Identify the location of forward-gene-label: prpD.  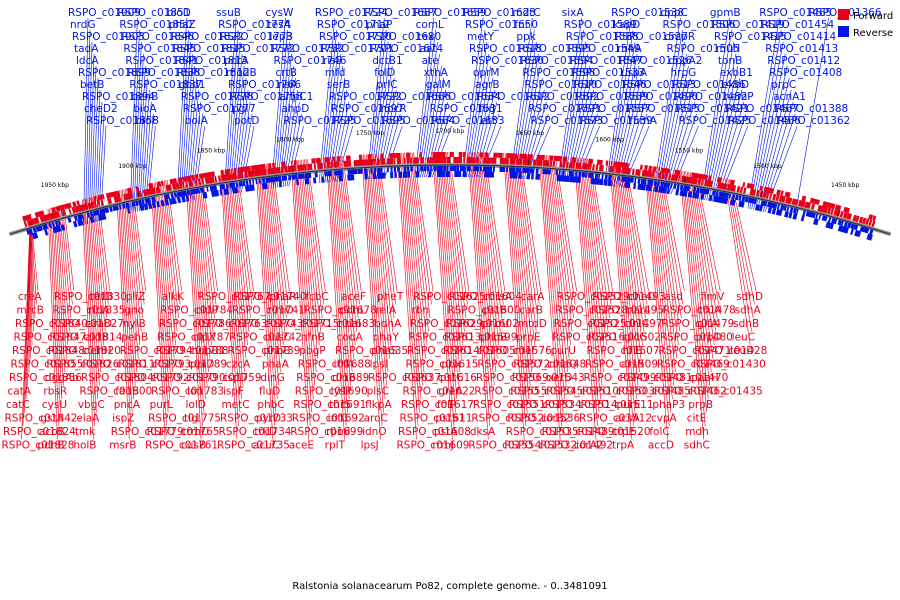
(709, 338).